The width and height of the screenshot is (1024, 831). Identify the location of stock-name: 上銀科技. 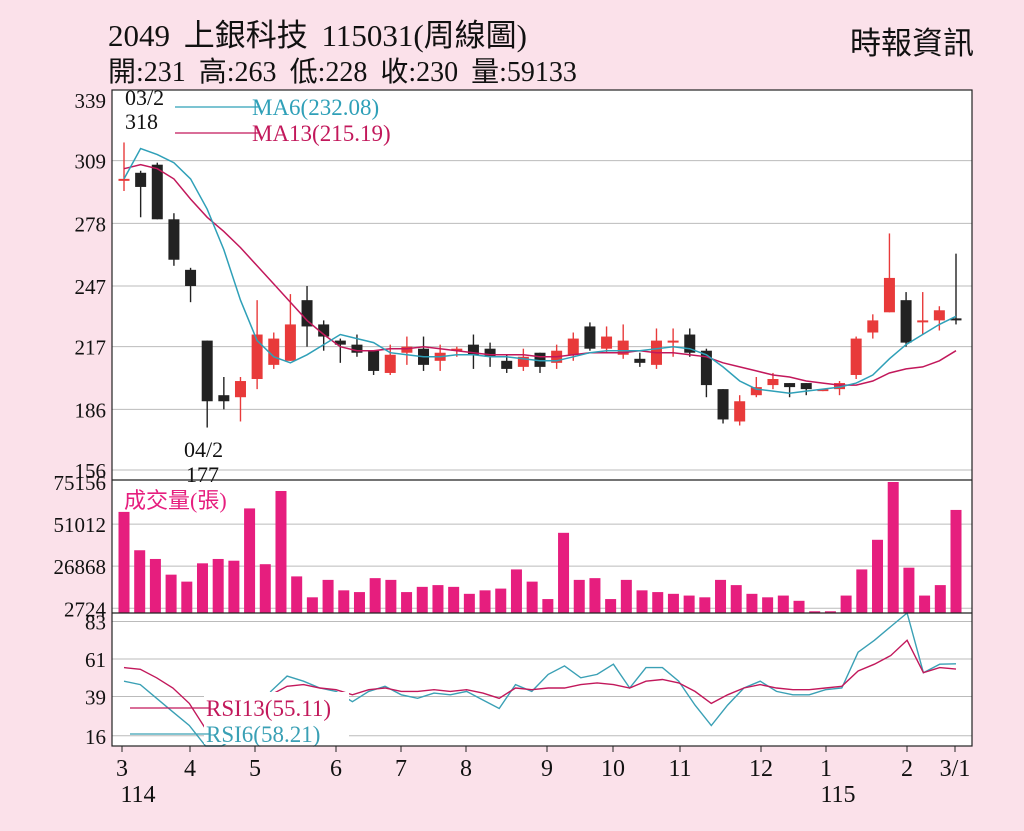
(245, 35).